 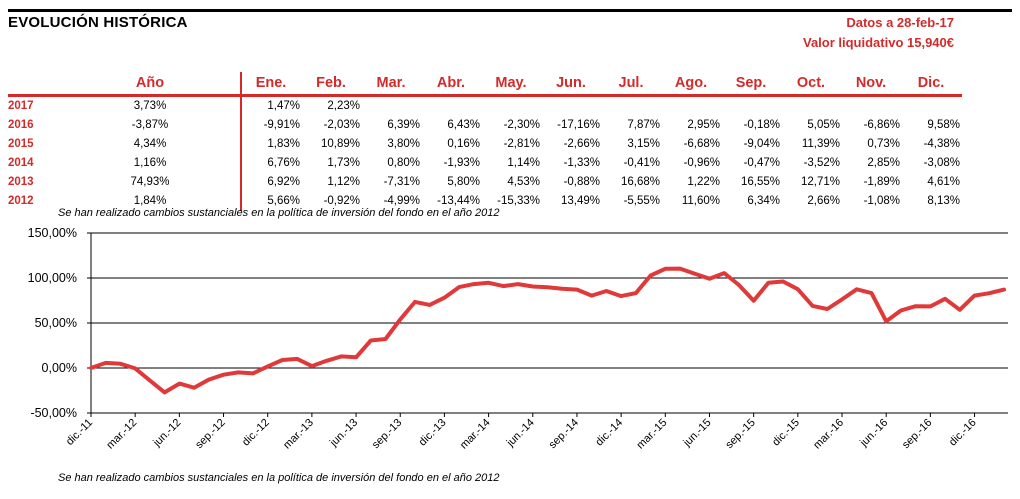 What do you see at coordinates (452, 84) in the screenshot?
I see `month-header: Abr.` at bounding box center [452, 84].